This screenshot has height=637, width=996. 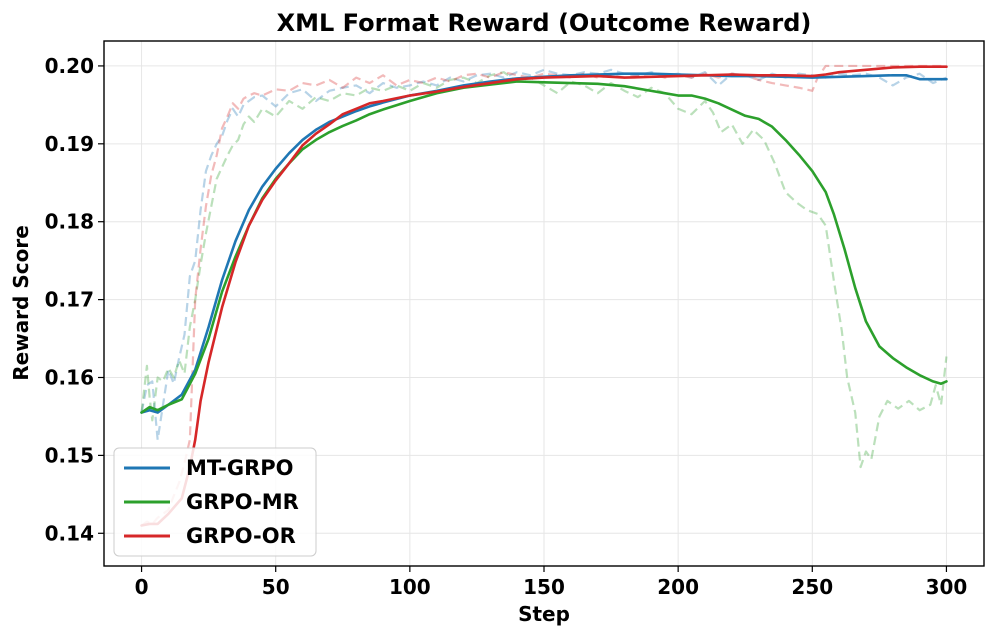 I want to click on x-tick-label: 50, so click(x=276, y=587).